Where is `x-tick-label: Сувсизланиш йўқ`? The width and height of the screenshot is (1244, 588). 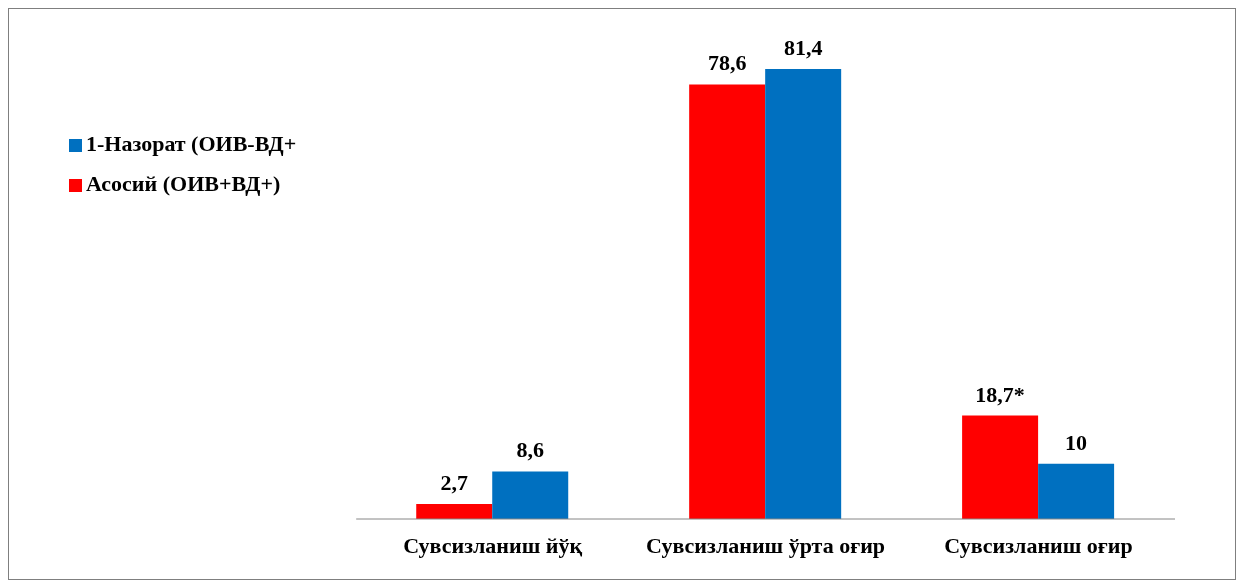
x-tick-label: Сувсизланиш йўқ is located at coordinates (493, 545).